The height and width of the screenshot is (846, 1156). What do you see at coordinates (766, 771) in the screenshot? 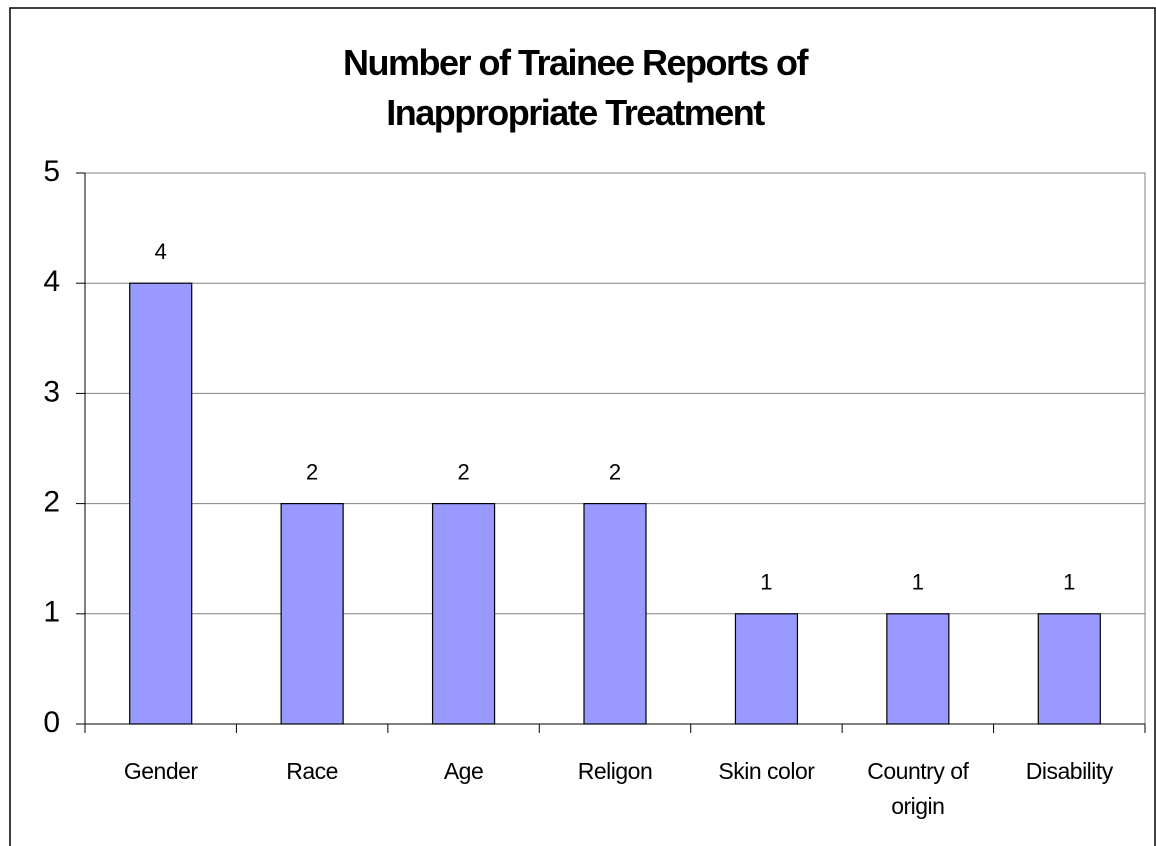
I see `x-tick-label: Skin color` at bounding box center [766, 771].